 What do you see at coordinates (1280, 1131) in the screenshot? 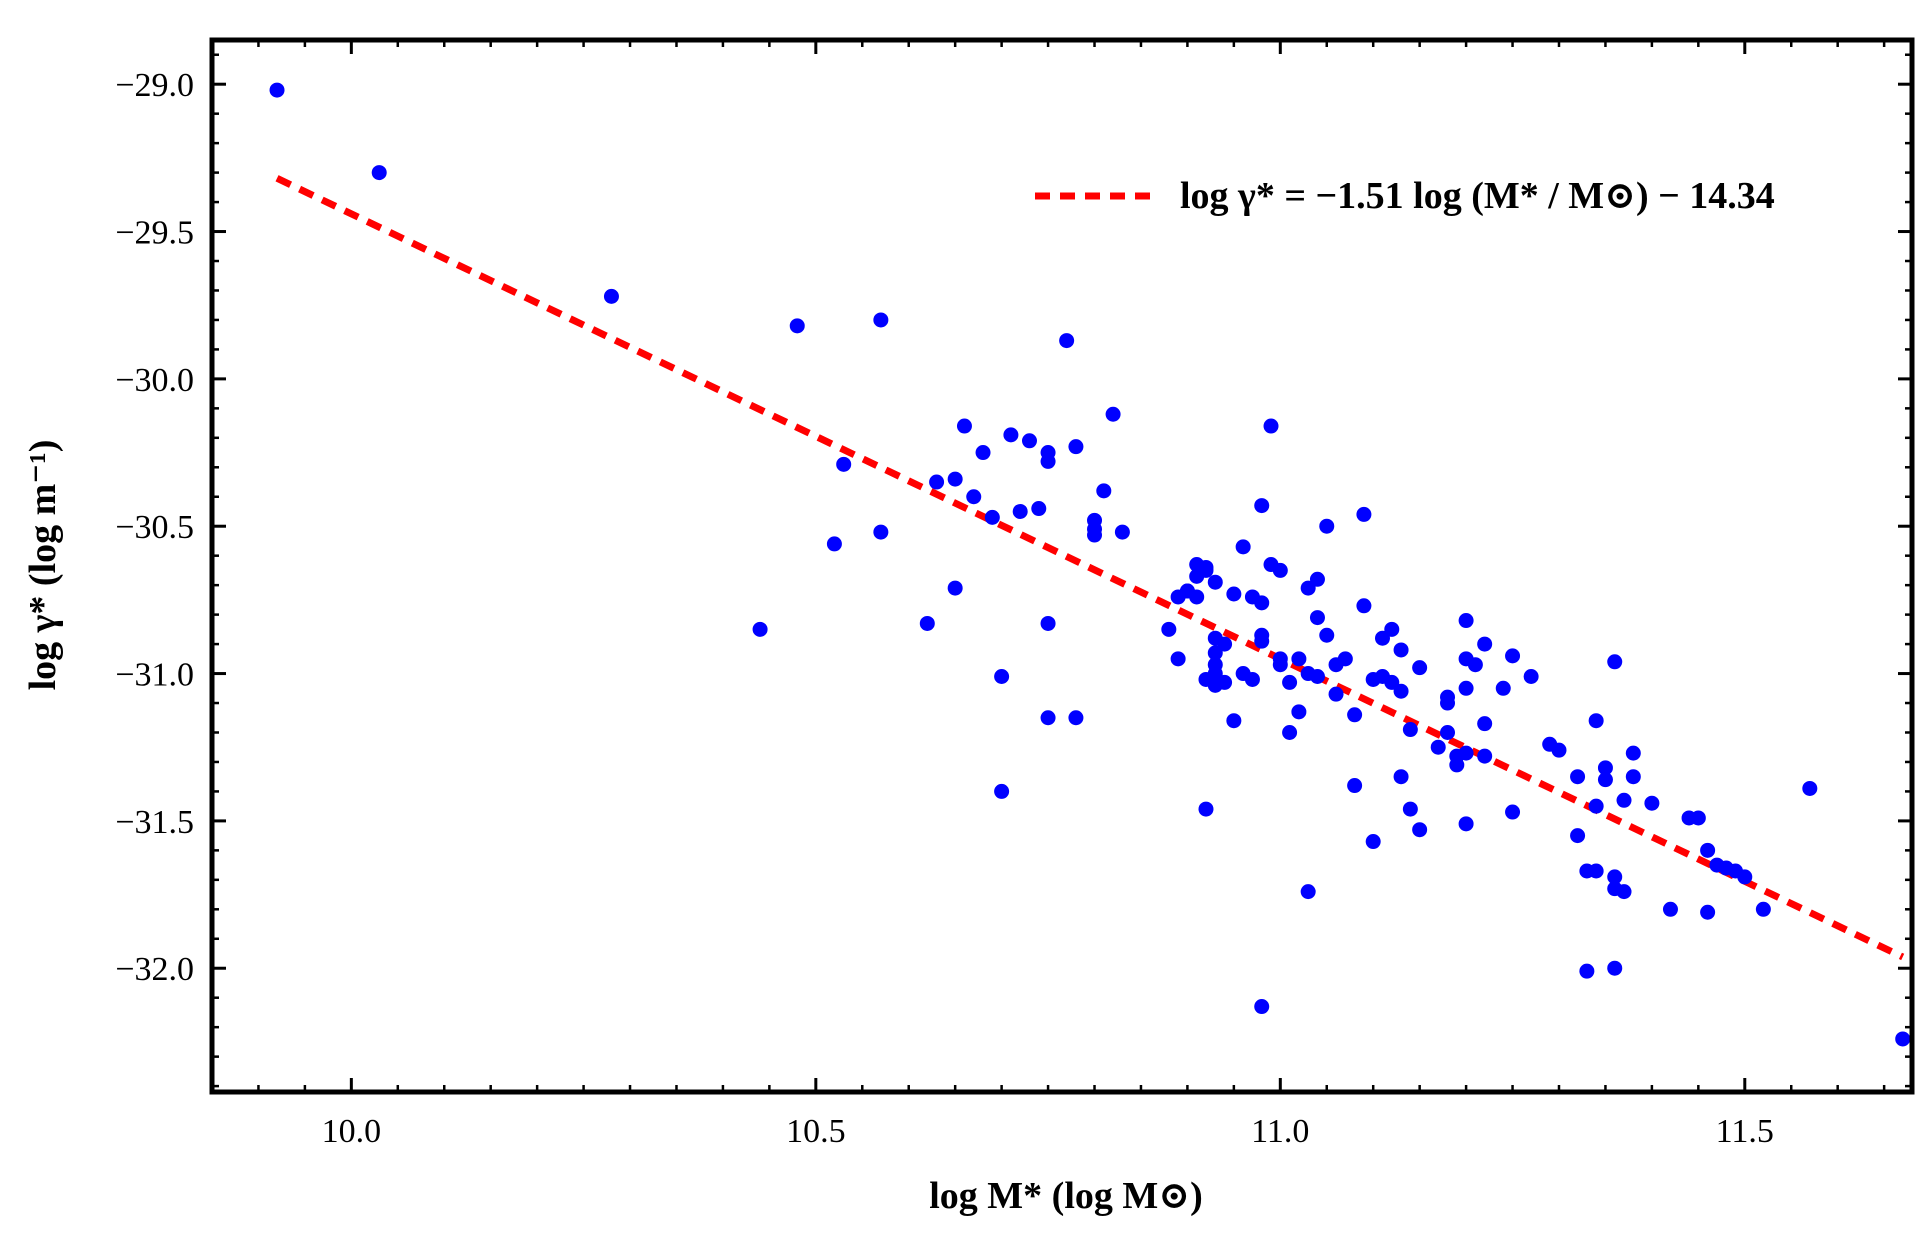
I see `x-tick-label: 11.0` at bounding box center [1280, 1131].